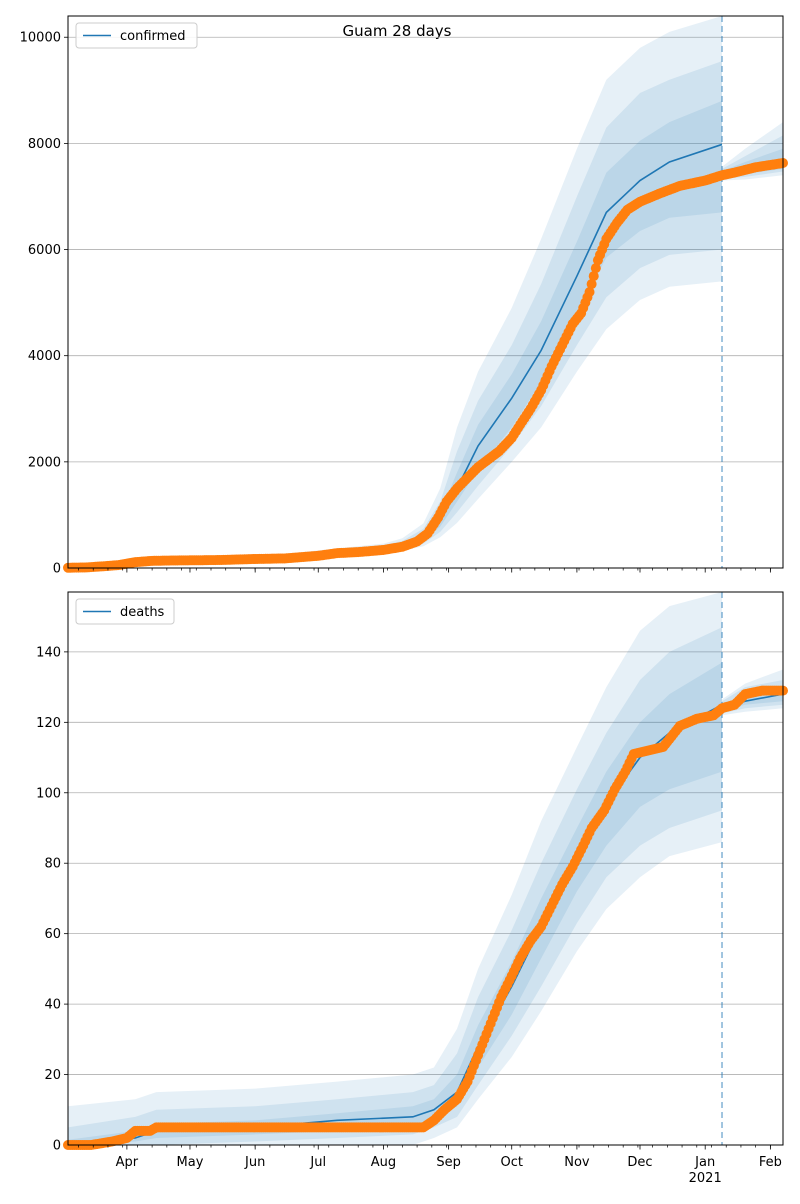 This screenshot has height=1204, width=800. What do you see at coordinates (317, 1162) in the screenshot?
I see `x-tick-label: Jul` at bounding box center [317, 1162].